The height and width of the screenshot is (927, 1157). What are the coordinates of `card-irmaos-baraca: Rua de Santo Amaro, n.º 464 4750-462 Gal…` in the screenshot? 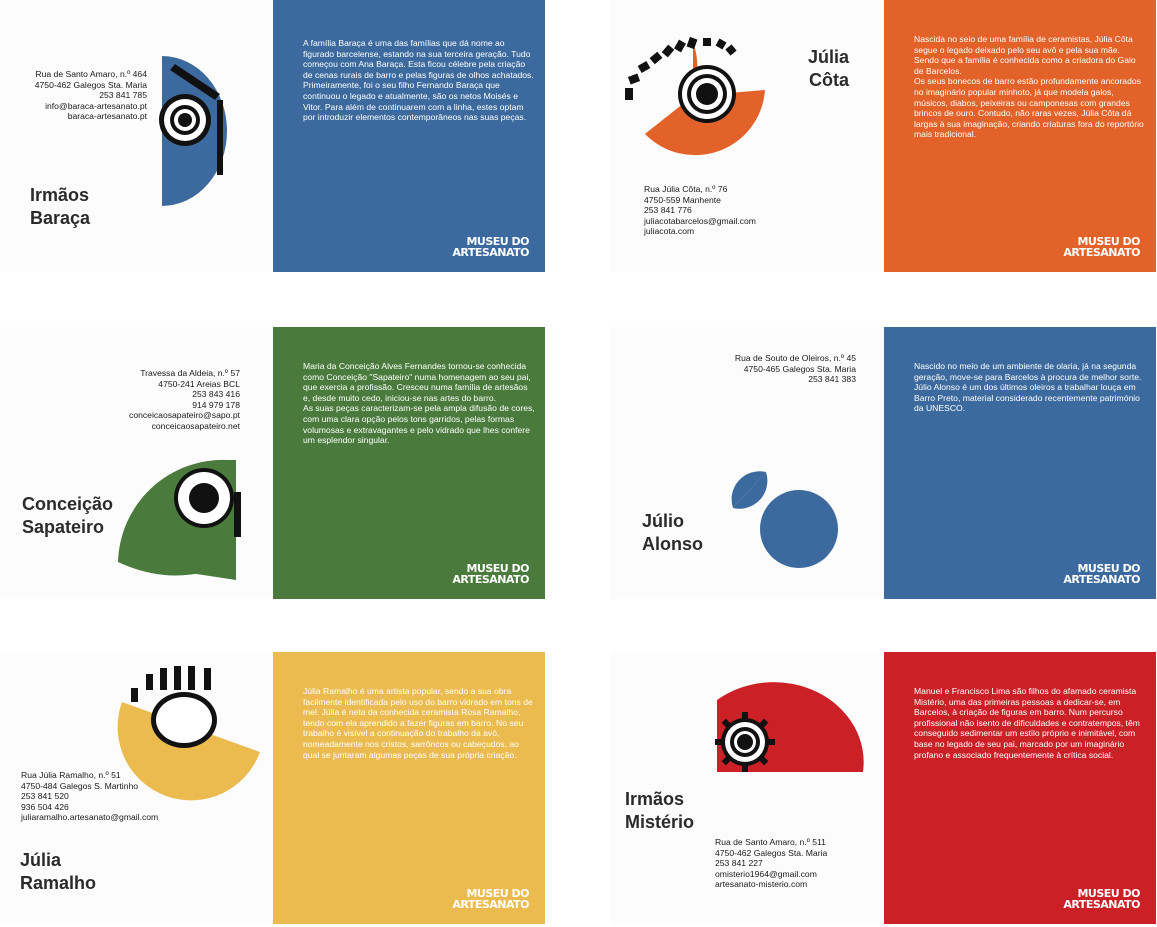 It's located at (272, 136).